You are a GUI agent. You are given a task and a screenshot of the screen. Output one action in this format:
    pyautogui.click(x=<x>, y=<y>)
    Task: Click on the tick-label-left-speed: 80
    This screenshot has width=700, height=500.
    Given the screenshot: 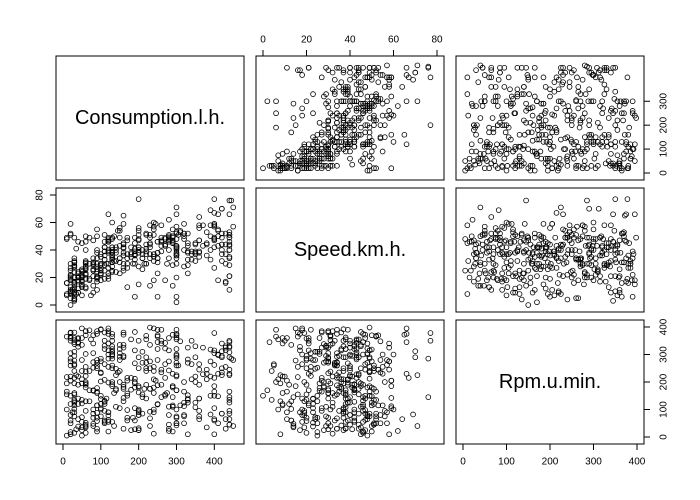 What is the action you would take?
    pyautogui.click(x=40, y=195)
    